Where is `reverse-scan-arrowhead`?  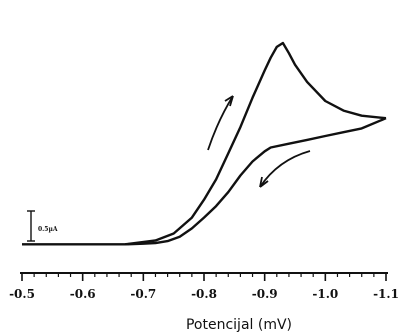 reverse-scan-arrowhead is located at coordinates (264, 182).